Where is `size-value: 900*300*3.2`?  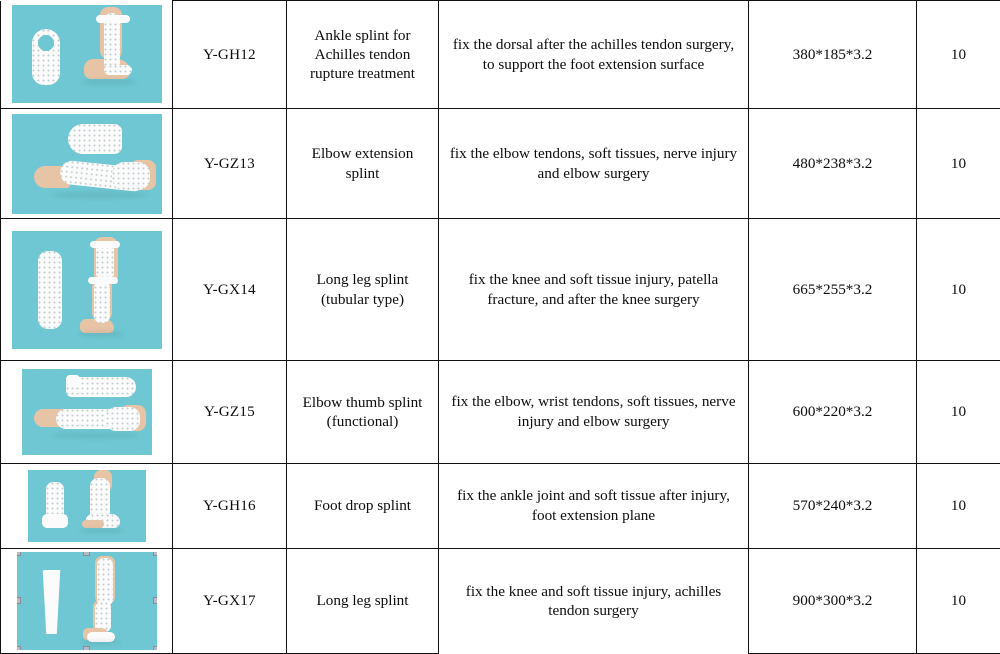
size-value: 900*300*3.2 is located at coordinates (832, 600).